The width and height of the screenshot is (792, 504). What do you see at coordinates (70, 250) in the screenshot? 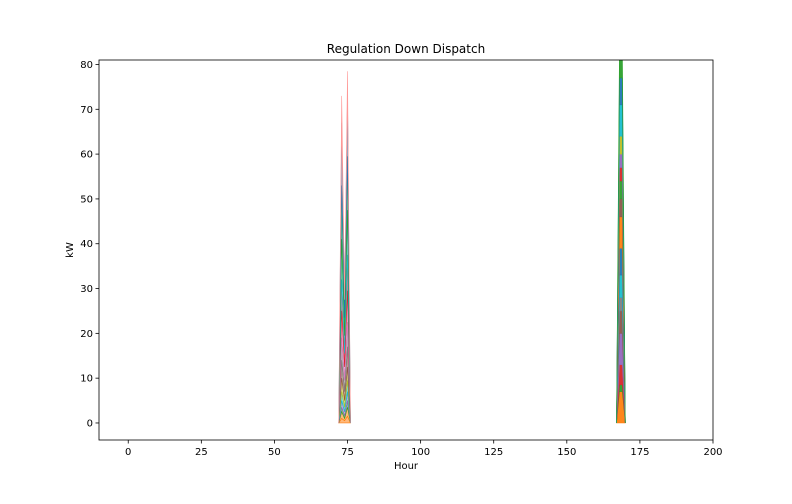
I see `y-axis-label: kW` at bounding box center [70, 250].